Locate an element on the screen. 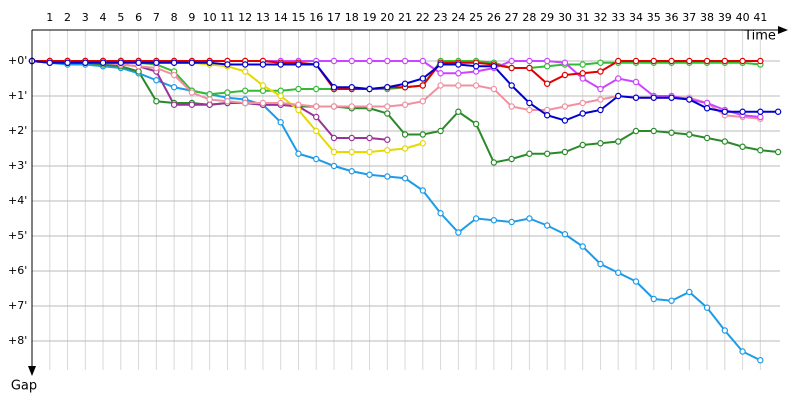 The width and height of the screenshot is (800, 400). x-tick-label: 29 is located at coordinates (547, 17).